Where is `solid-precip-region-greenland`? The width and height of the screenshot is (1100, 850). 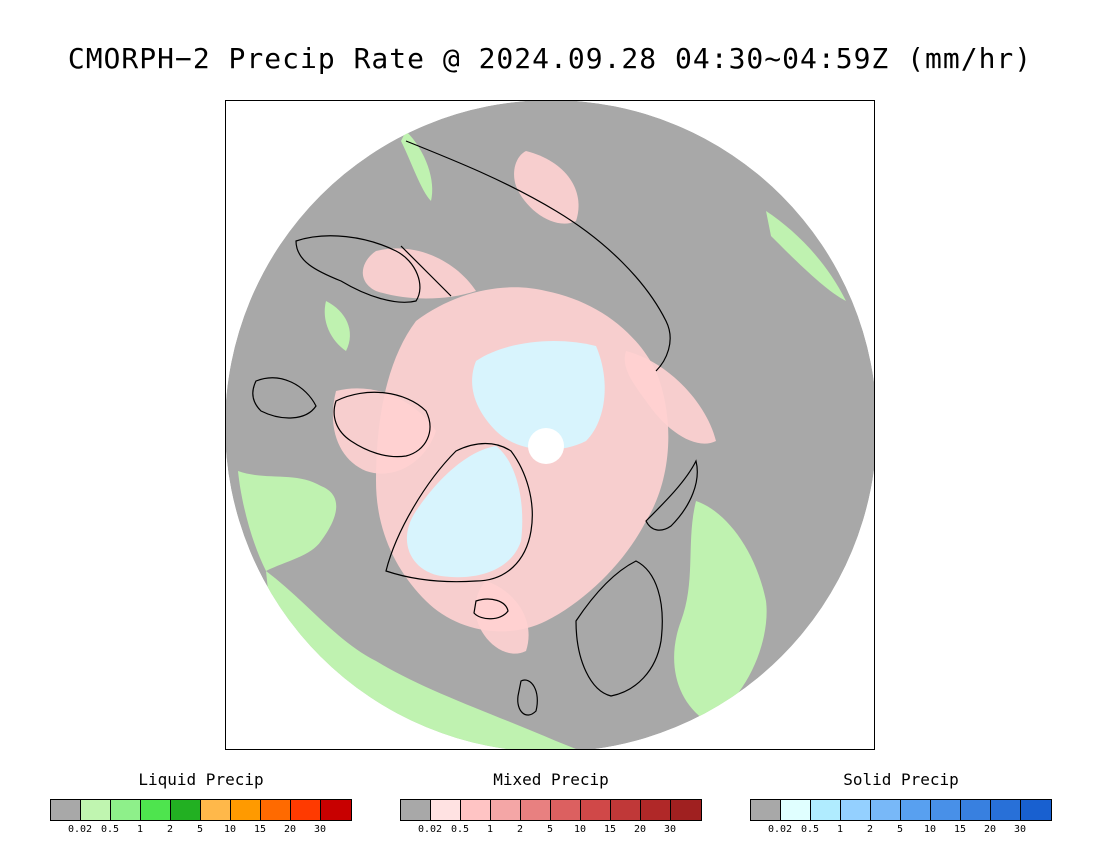
solid-precip-region-greenland is located at coordinates (464, 512).